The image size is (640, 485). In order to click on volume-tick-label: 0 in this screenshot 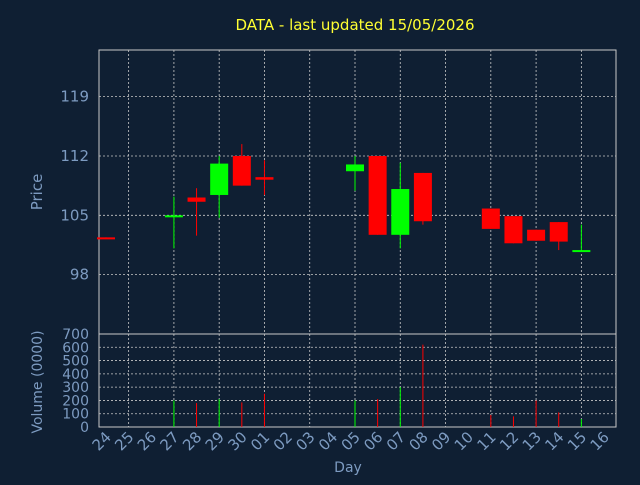, I will do `click(84, 428)`.